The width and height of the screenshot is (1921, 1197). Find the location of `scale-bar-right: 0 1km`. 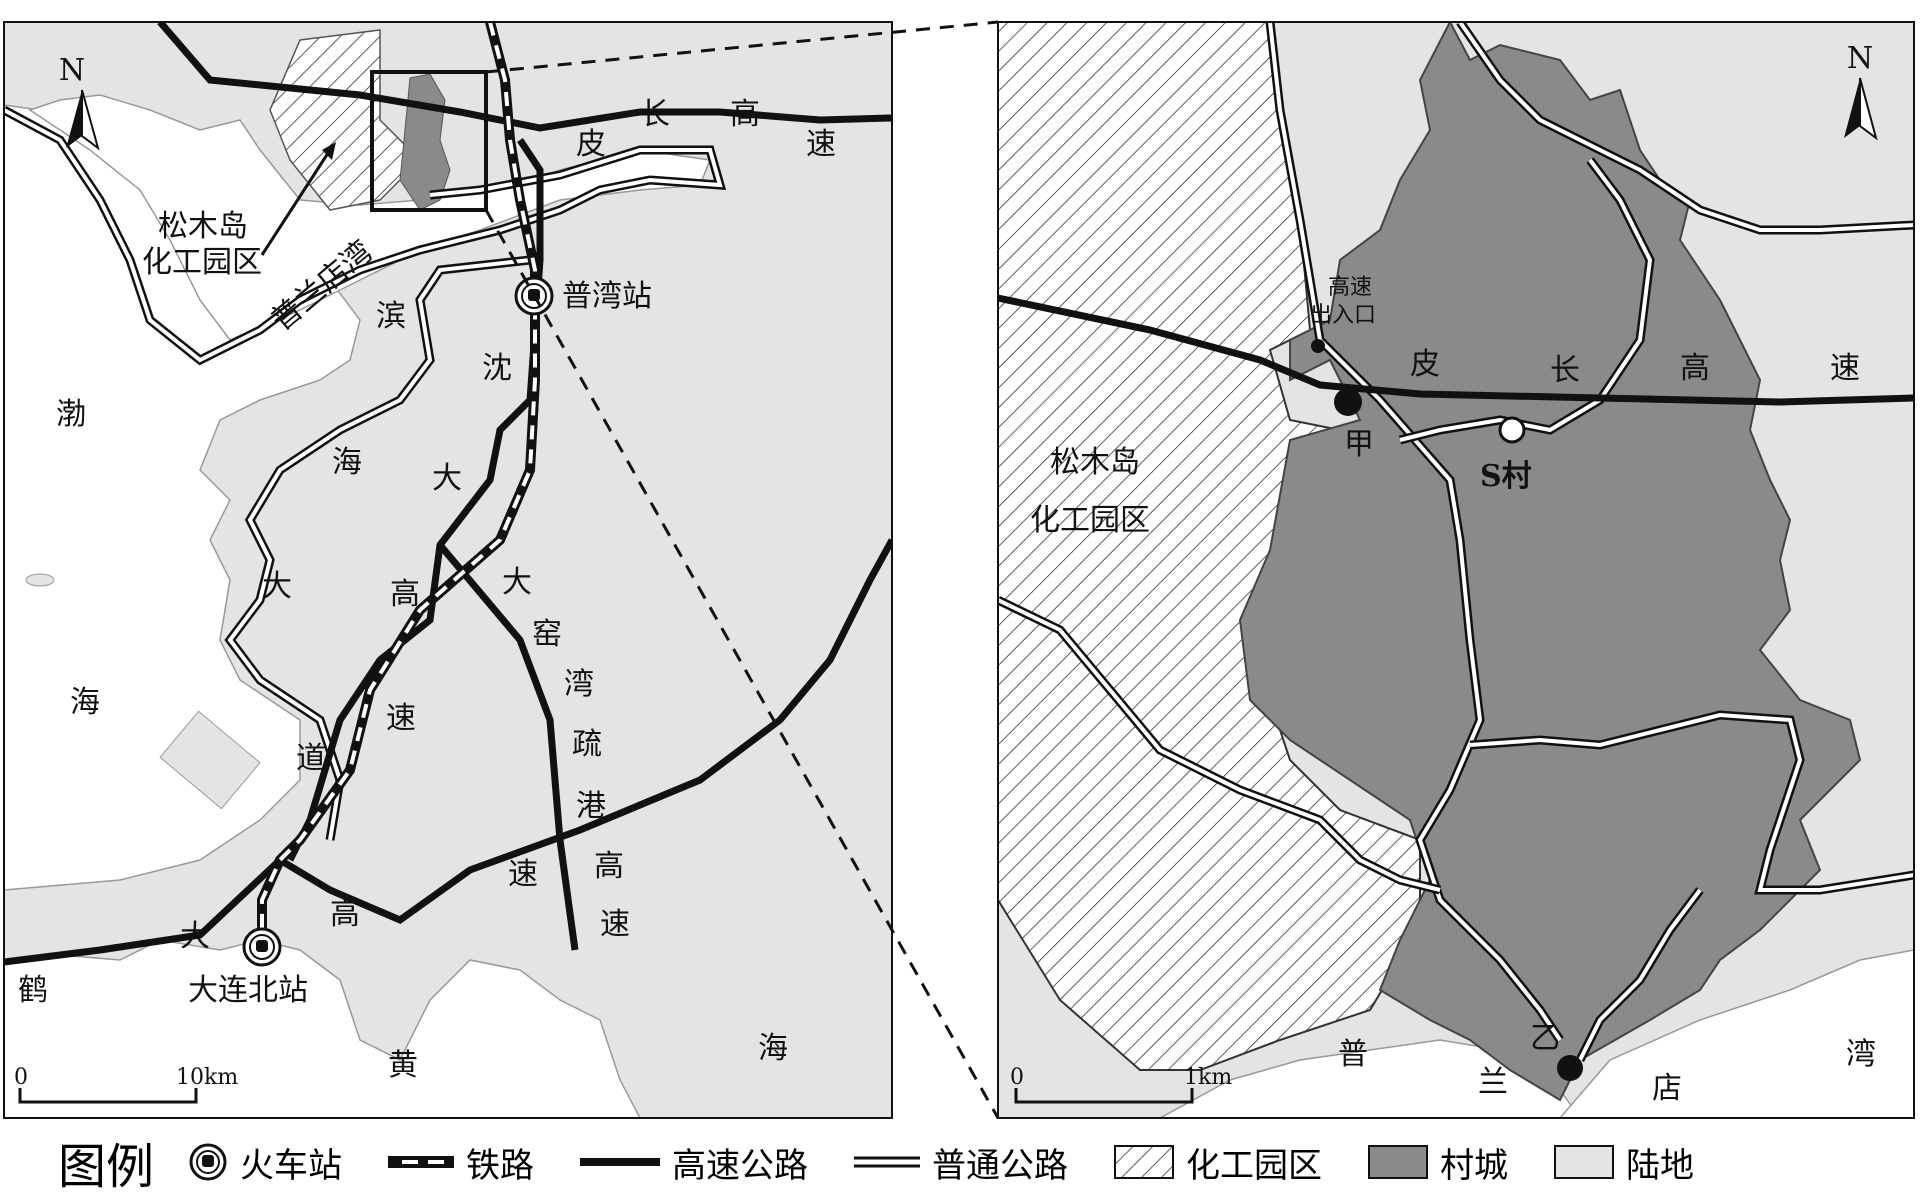

scale-bar-right: 0 1km is located at coordinates (1121, 1084).